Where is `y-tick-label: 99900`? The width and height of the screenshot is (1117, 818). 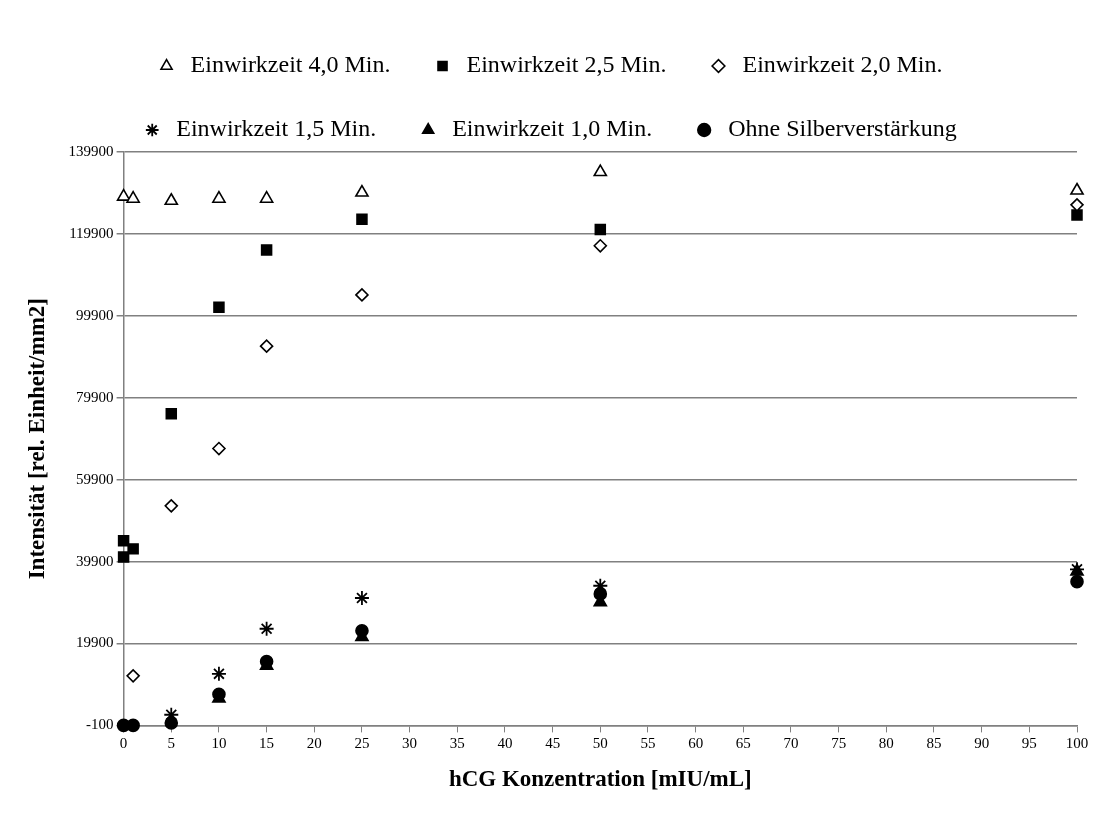
y-tick-label: 99900 is located at coordinates (95, 314).